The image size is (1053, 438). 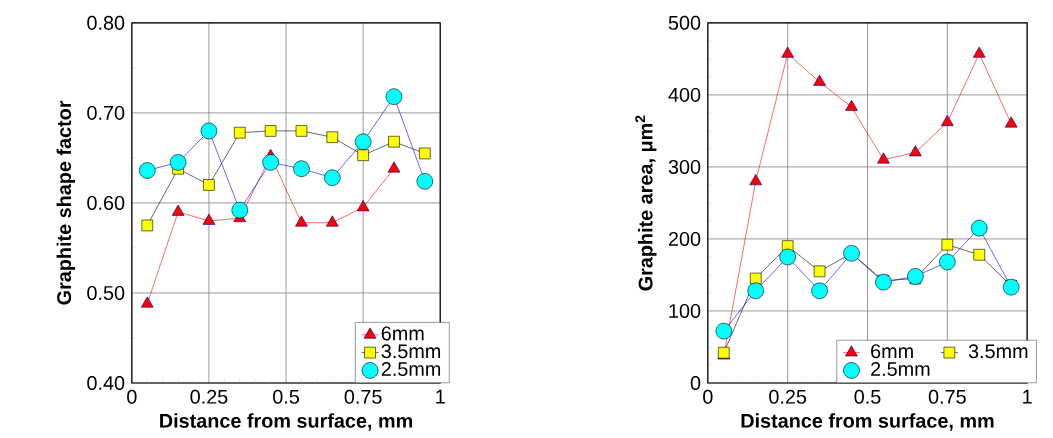 What do you see at coordinates (684, 167) in the screenshot?
I see `y-tick-label: 300` at bounding box center [684, 167].